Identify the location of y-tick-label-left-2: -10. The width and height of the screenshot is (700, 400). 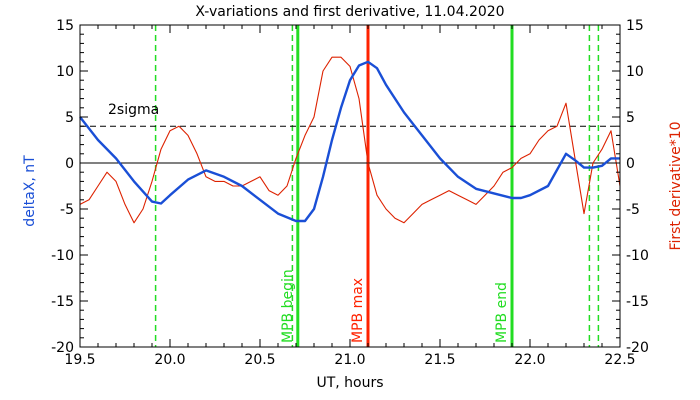
(62, 256).